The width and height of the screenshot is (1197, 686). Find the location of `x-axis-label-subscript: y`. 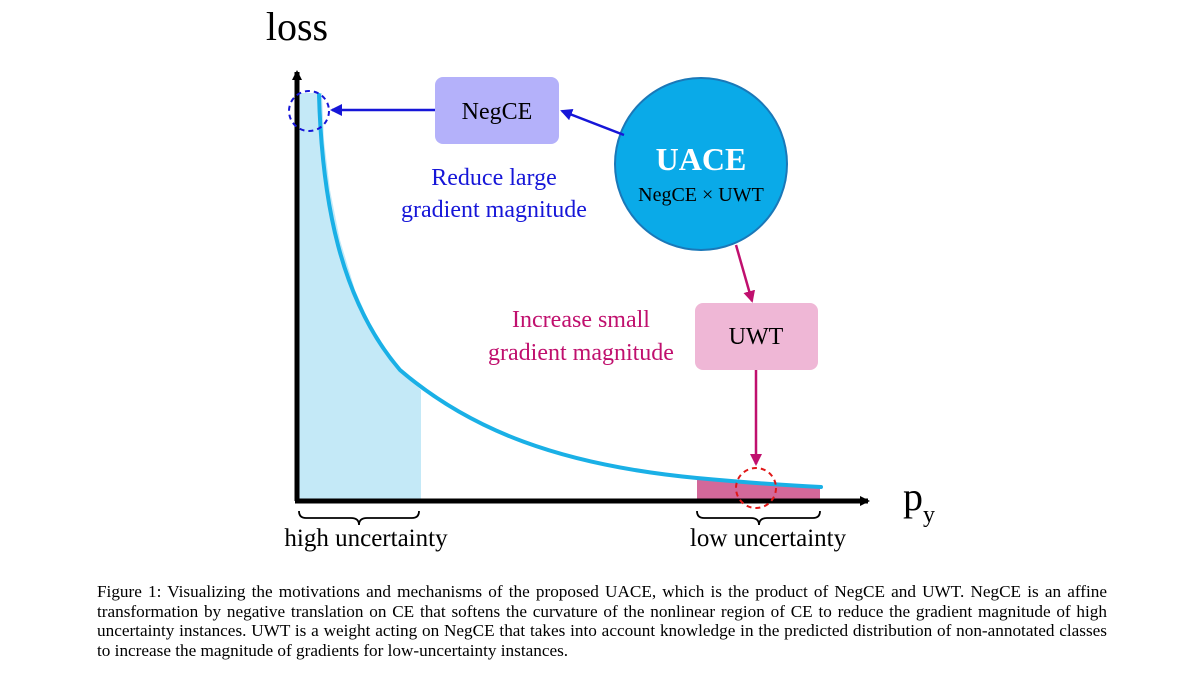

x-axis-label-subscript: y is located at coordinates (929, 515).